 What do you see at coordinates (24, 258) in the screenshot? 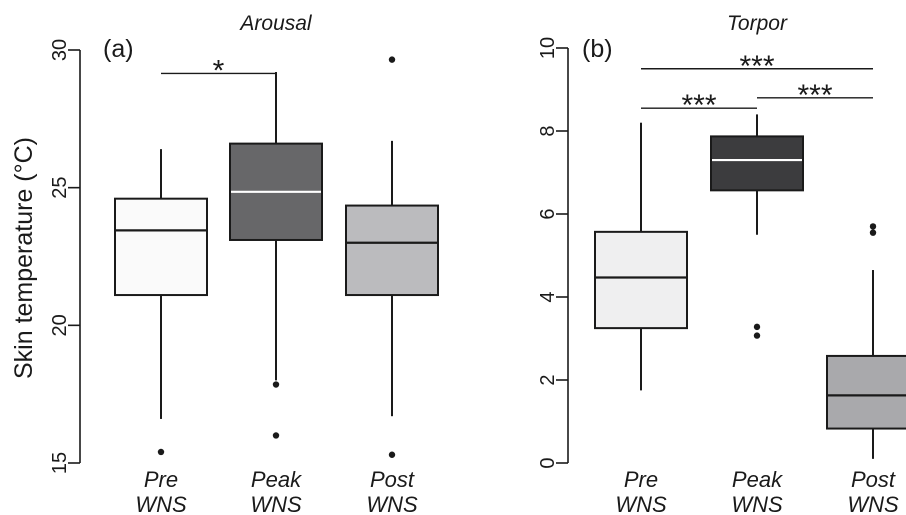
I see `y-axis-label: Skin temperature (°C)` at bounding box center [24, 258].